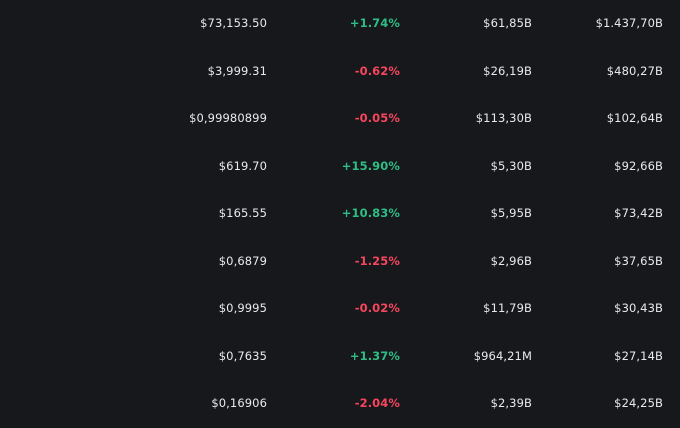 Image resolution: width=680 pixels, height=428 pixels. I want to click on price-cell: $3,999.31, so click(237, 70).